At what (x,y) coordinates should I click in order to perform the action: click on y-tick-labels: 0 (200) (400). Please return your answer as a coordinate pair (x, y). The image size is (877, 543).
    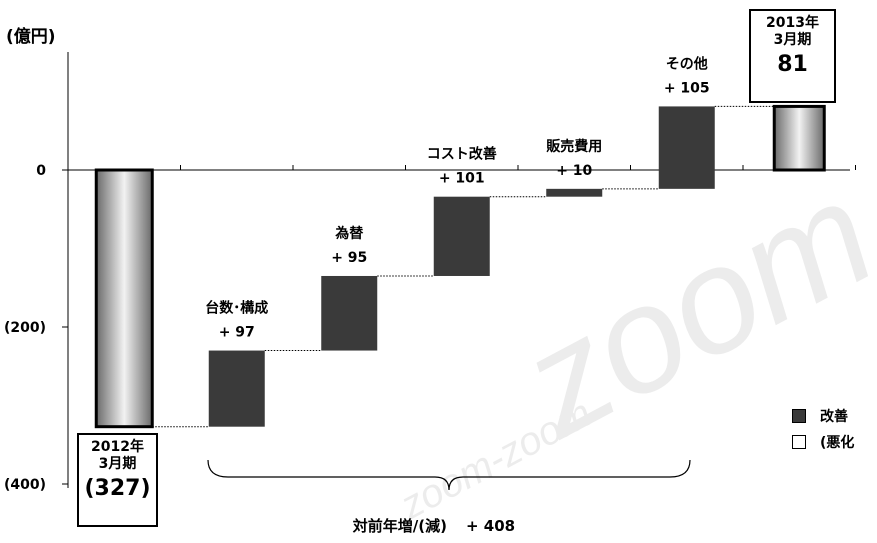
    Looking at the image, I should click on (36, 328).